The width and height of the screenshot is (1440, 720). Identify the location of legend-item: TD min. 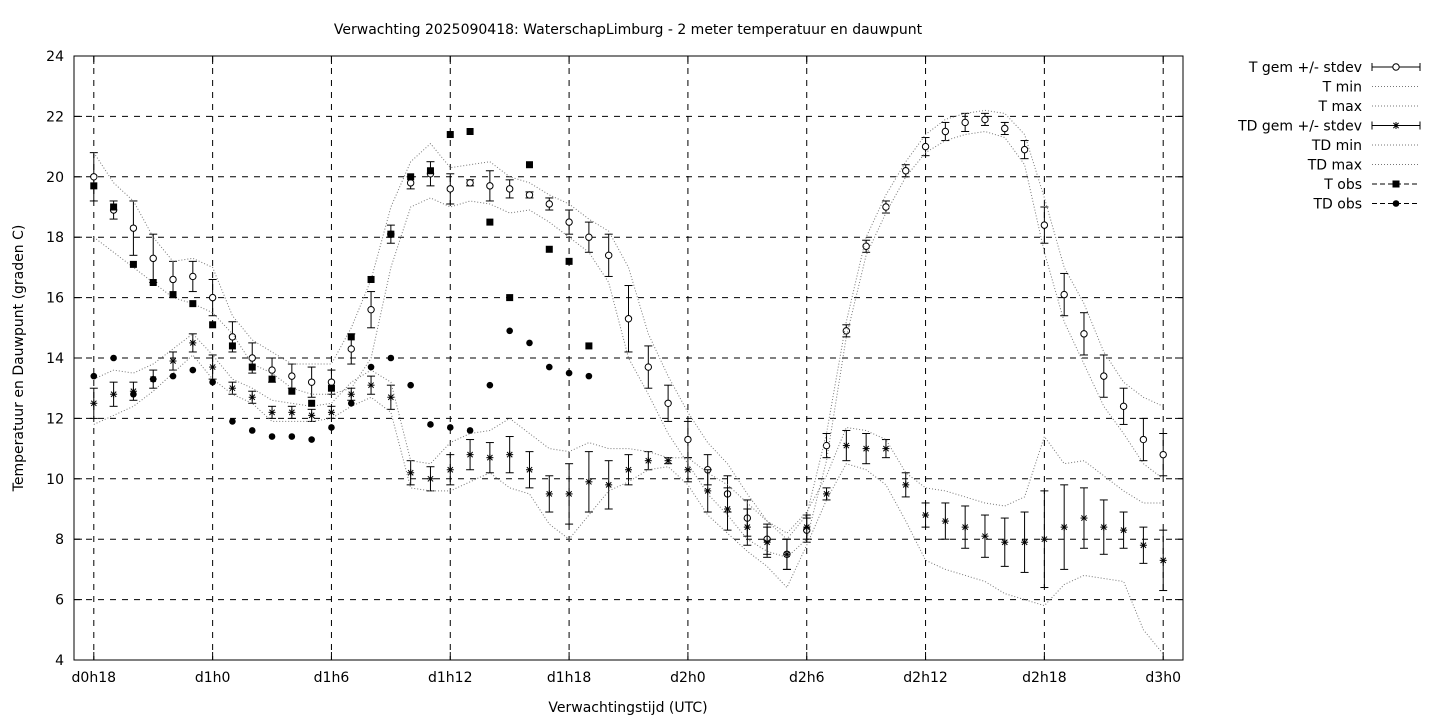
(1365, 146).